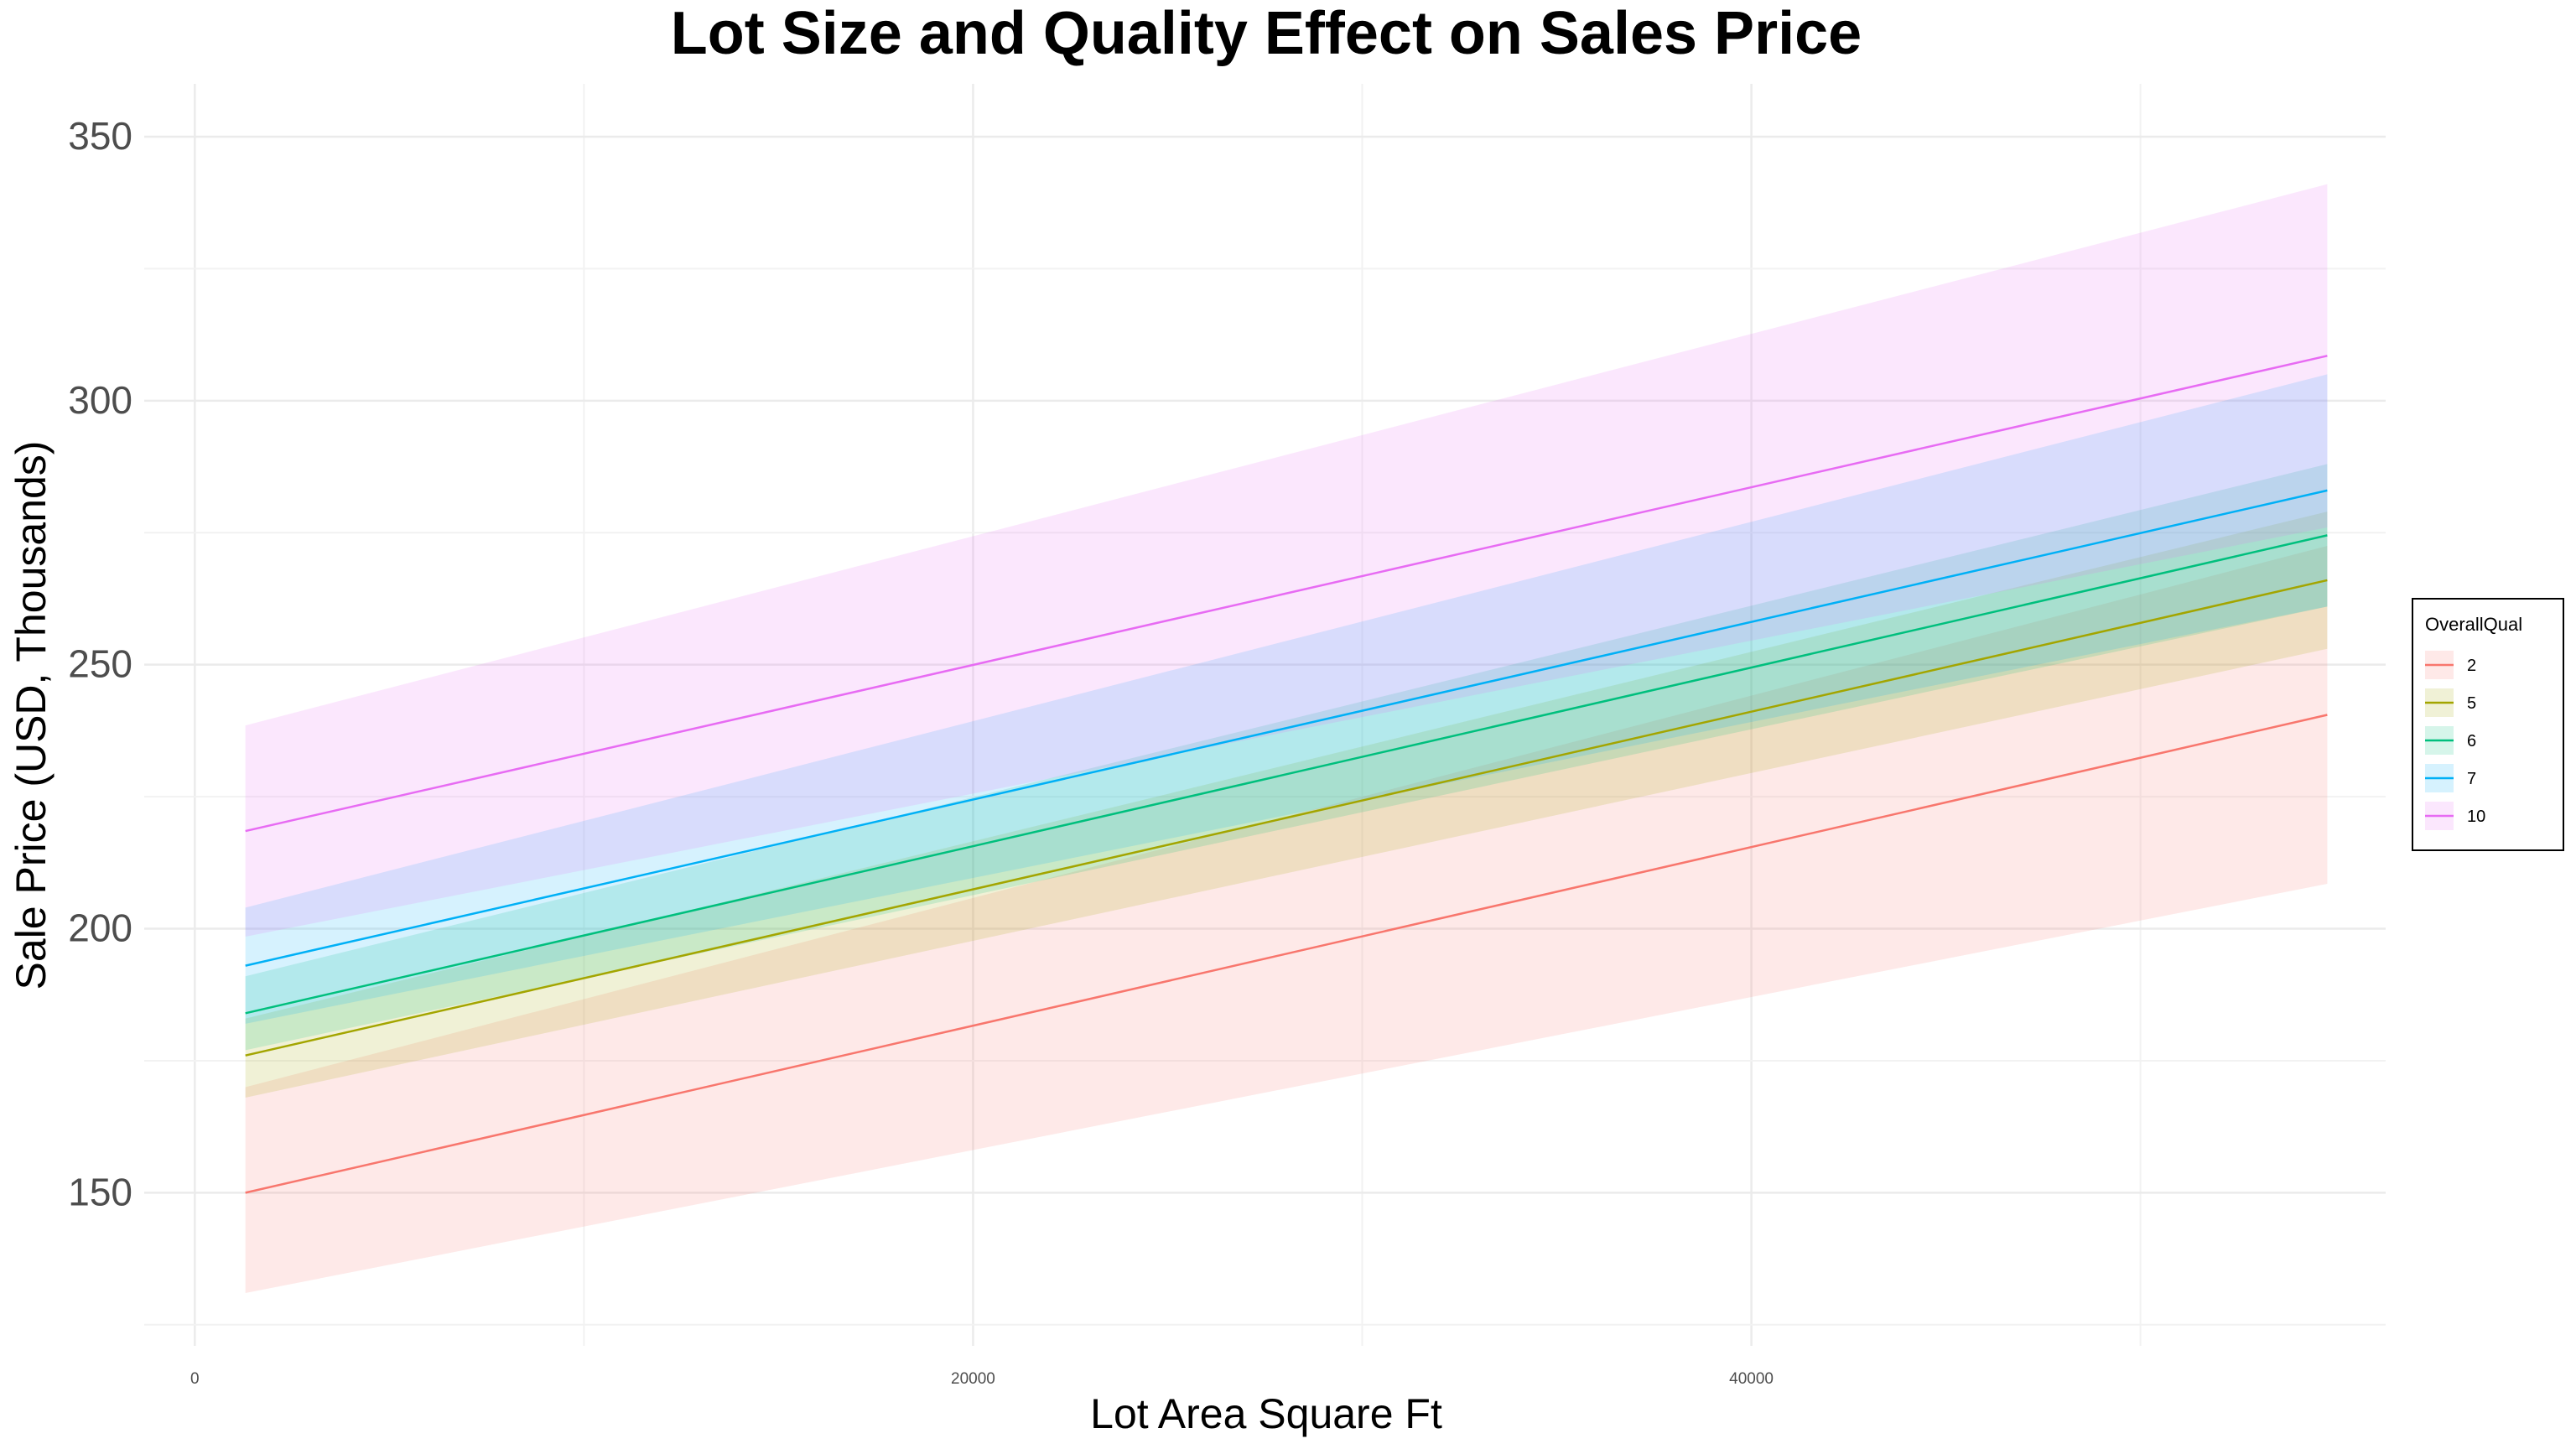 This screenshot has width=2576, height=1449. I want to click on legend-label: 6, so click(2471, 741).